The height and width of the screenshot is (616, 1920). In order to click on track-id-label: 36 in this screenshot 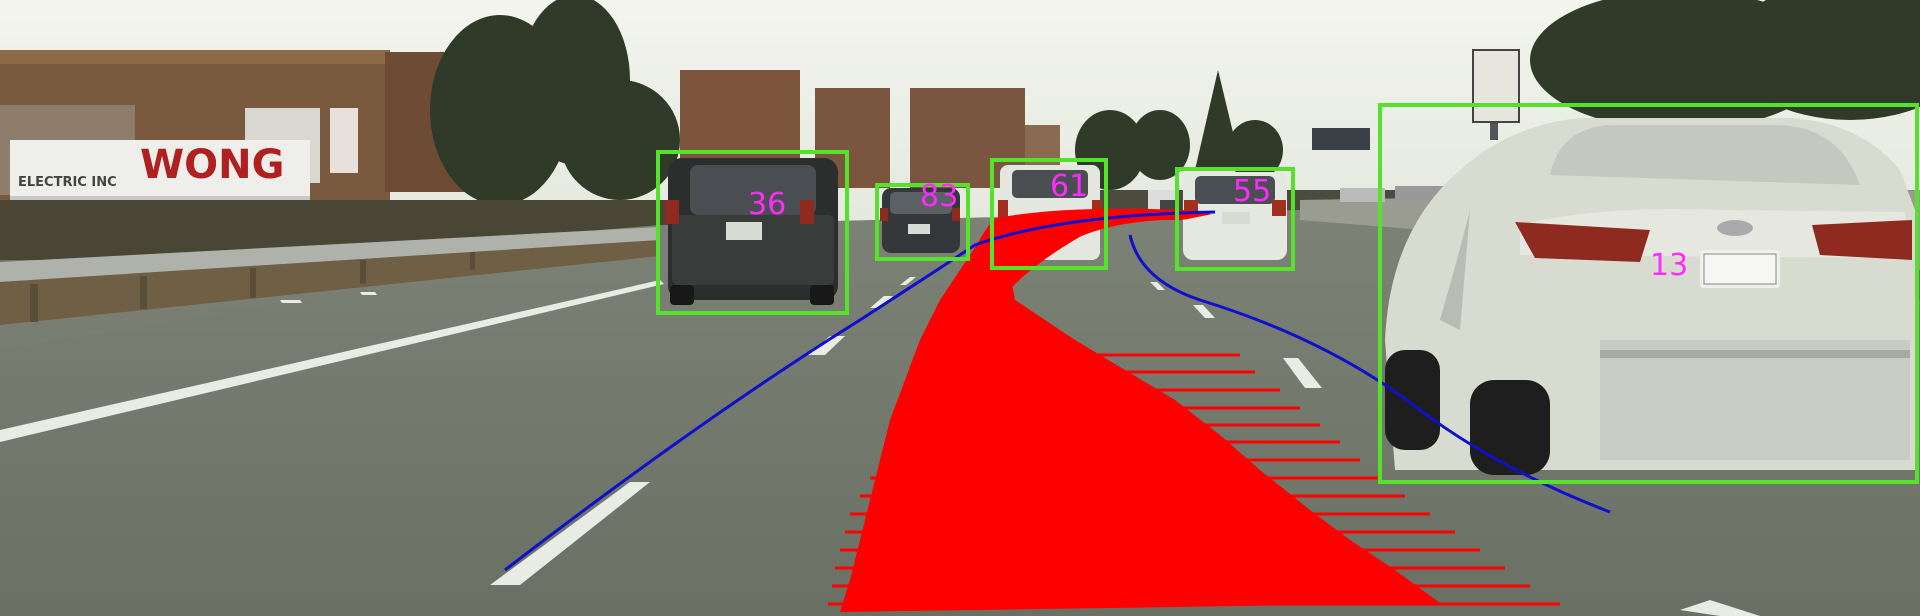, I will do `click(767, 204)`.